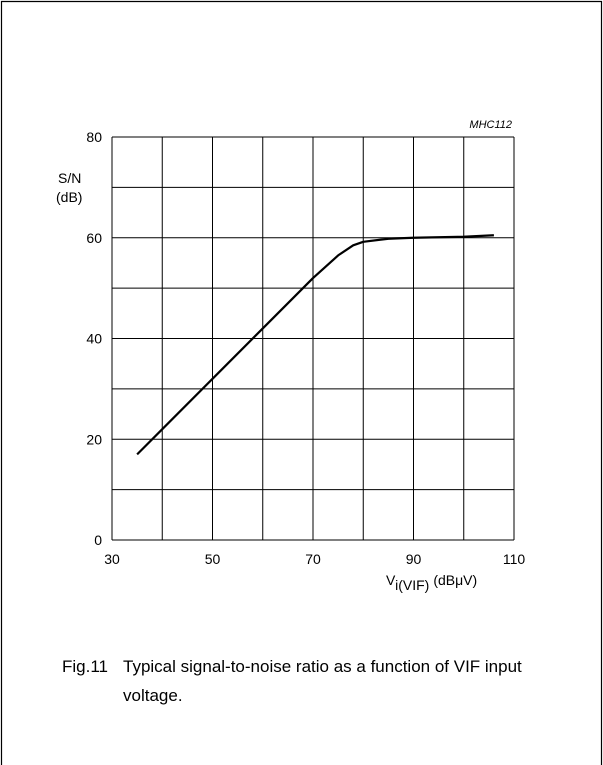  What do you see at coordinates (313, 559) in the screenshot?
I see `x-tick-label: 70` at bounding box center [313, 559].